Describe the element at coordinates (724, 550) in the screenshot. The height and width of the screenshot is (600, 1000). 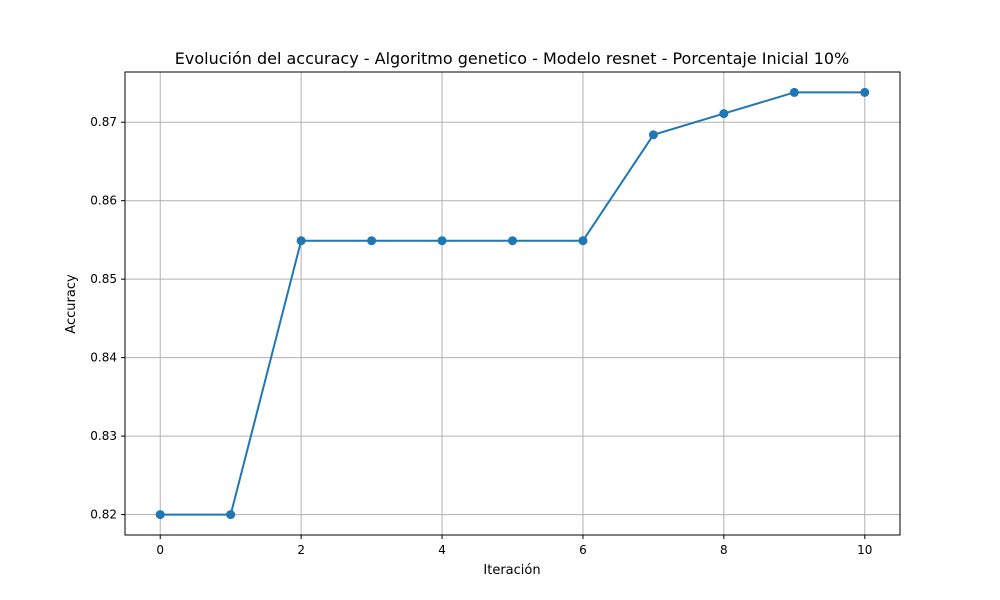
I see `x-tick-label: 8` at that location.